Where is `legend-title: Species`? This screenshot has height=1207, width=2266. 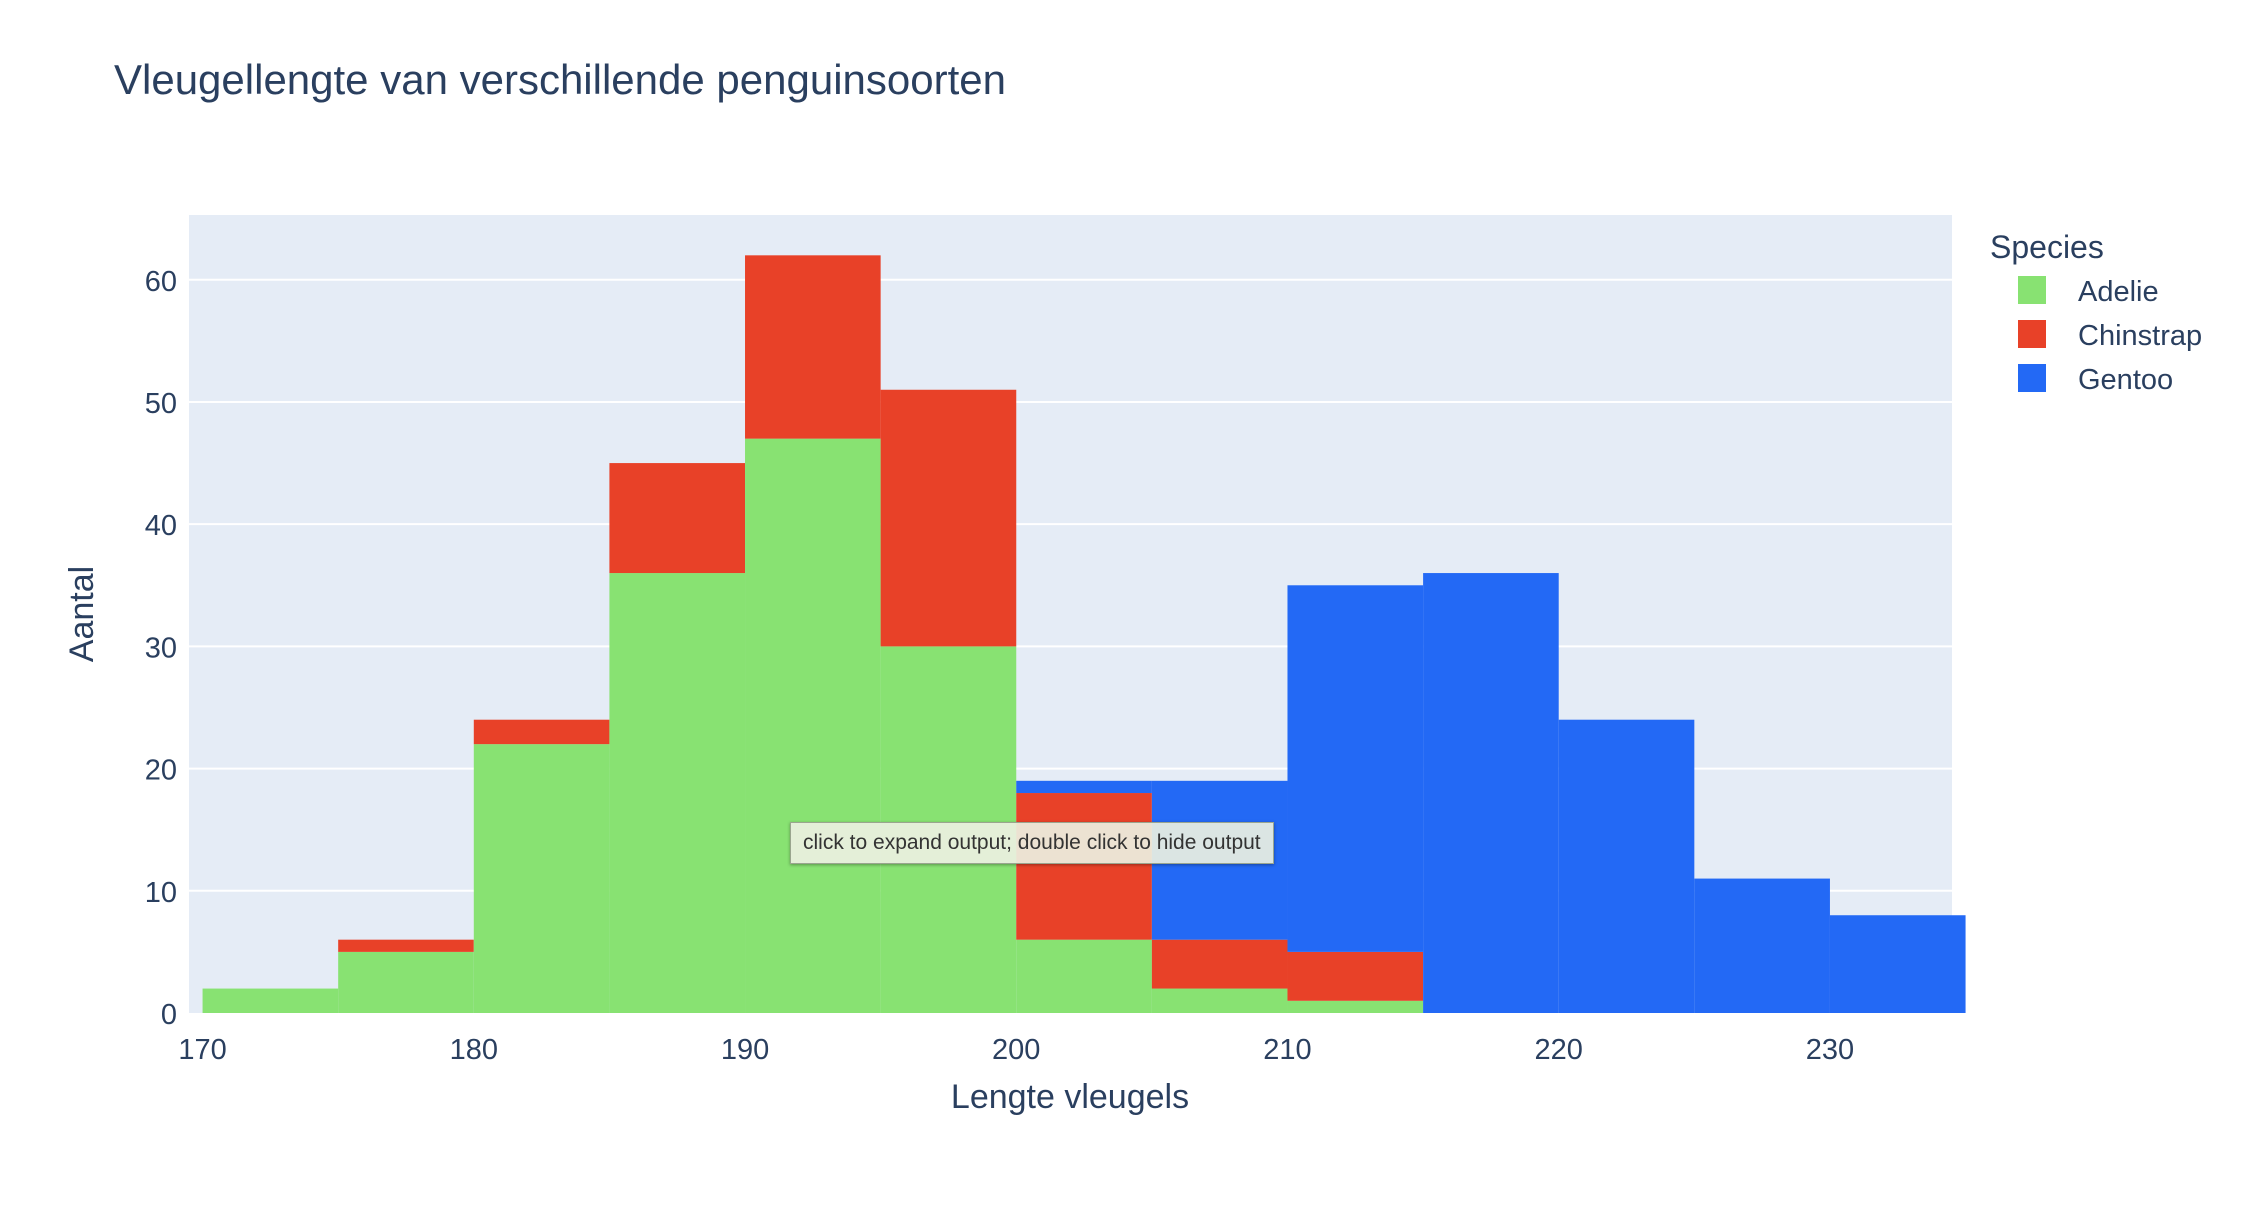
legend-title: Species is located at coordinates (2047, 247).